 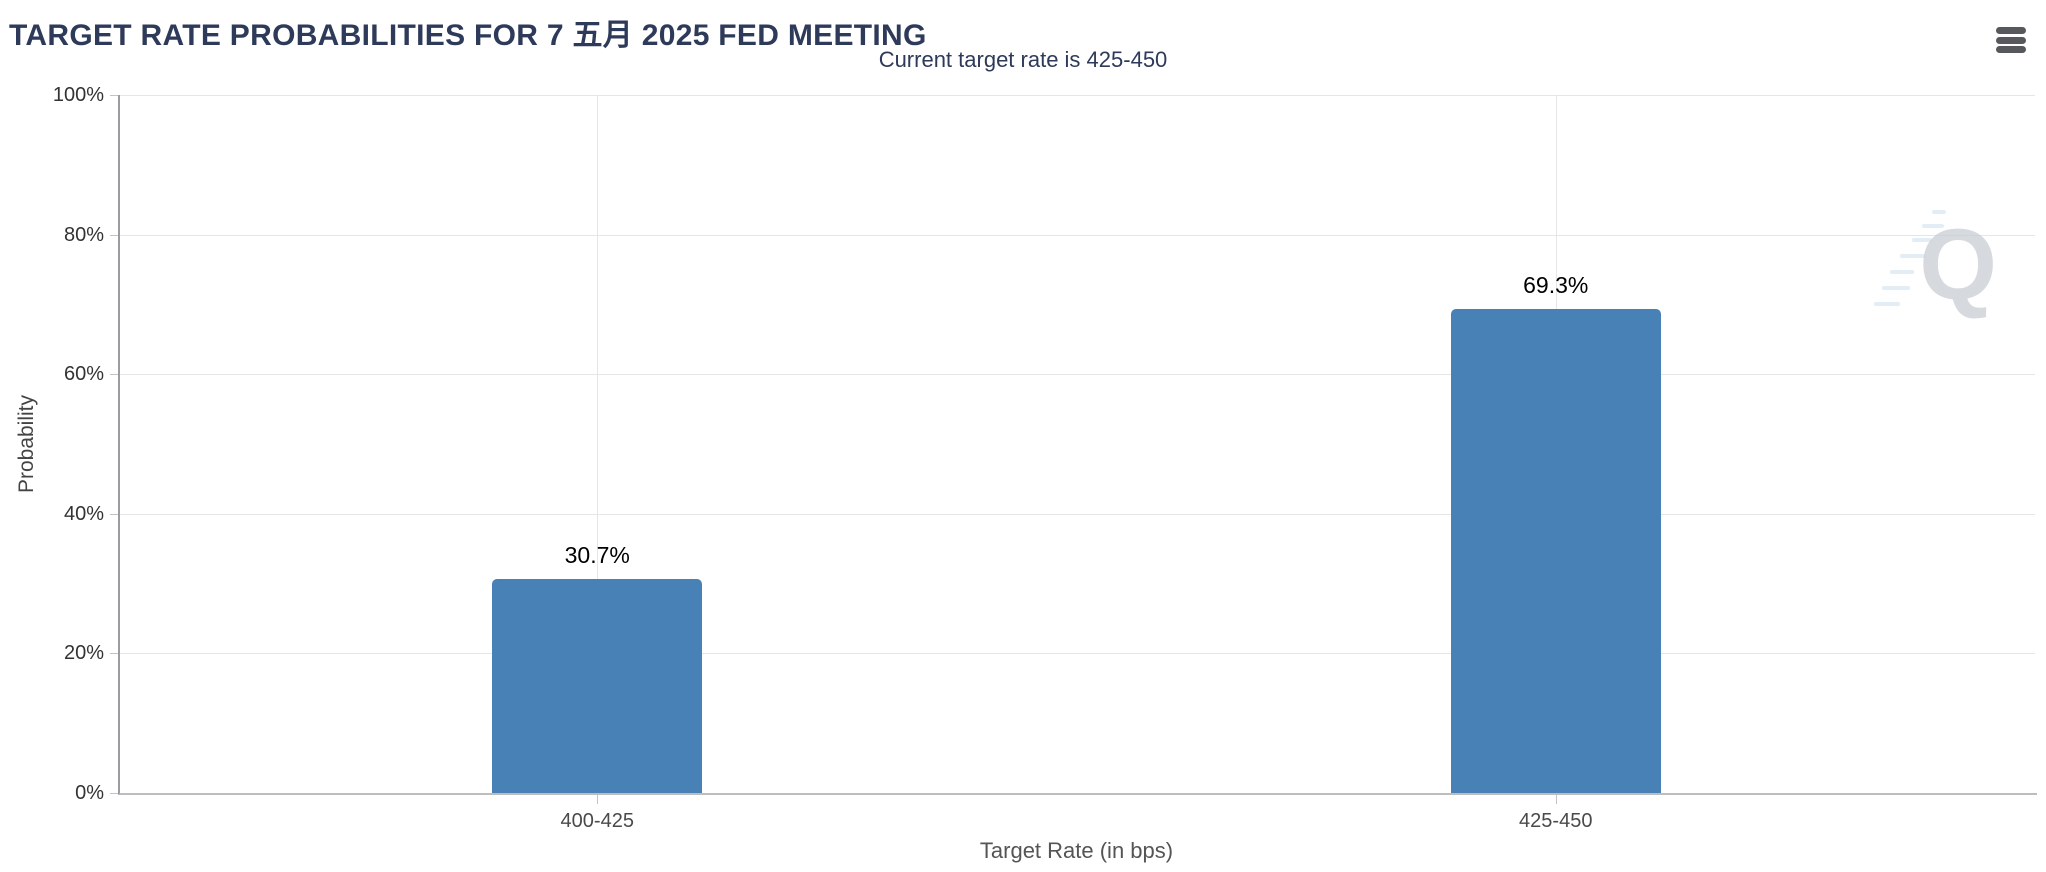 I want to click on watermark-q-logo-icon: Q, so click(x=1958, y=265).